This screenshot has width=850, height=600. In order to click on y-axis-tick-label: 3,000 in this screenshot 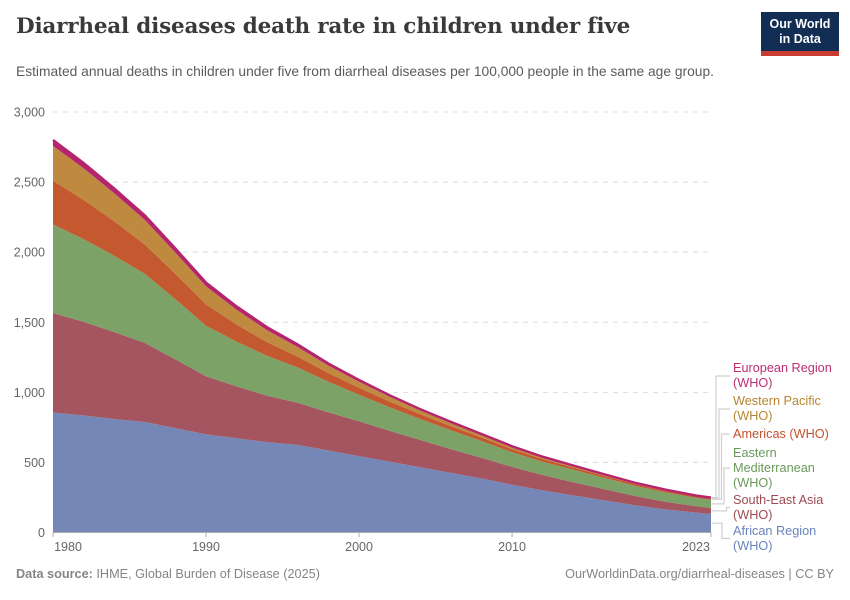, I will do `click(29, 113)`.